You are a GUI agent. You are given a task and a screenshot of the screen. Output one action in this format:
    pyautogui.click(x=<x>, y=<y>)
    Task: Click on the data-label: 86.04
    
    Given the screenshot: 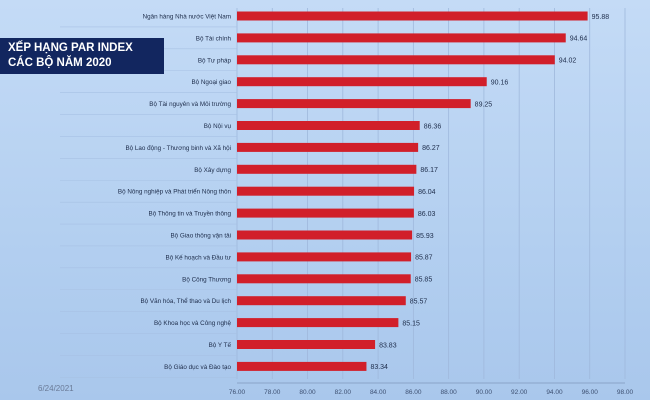 What is the action you would take?
    pyautogui.click(x=427, y=192)
    